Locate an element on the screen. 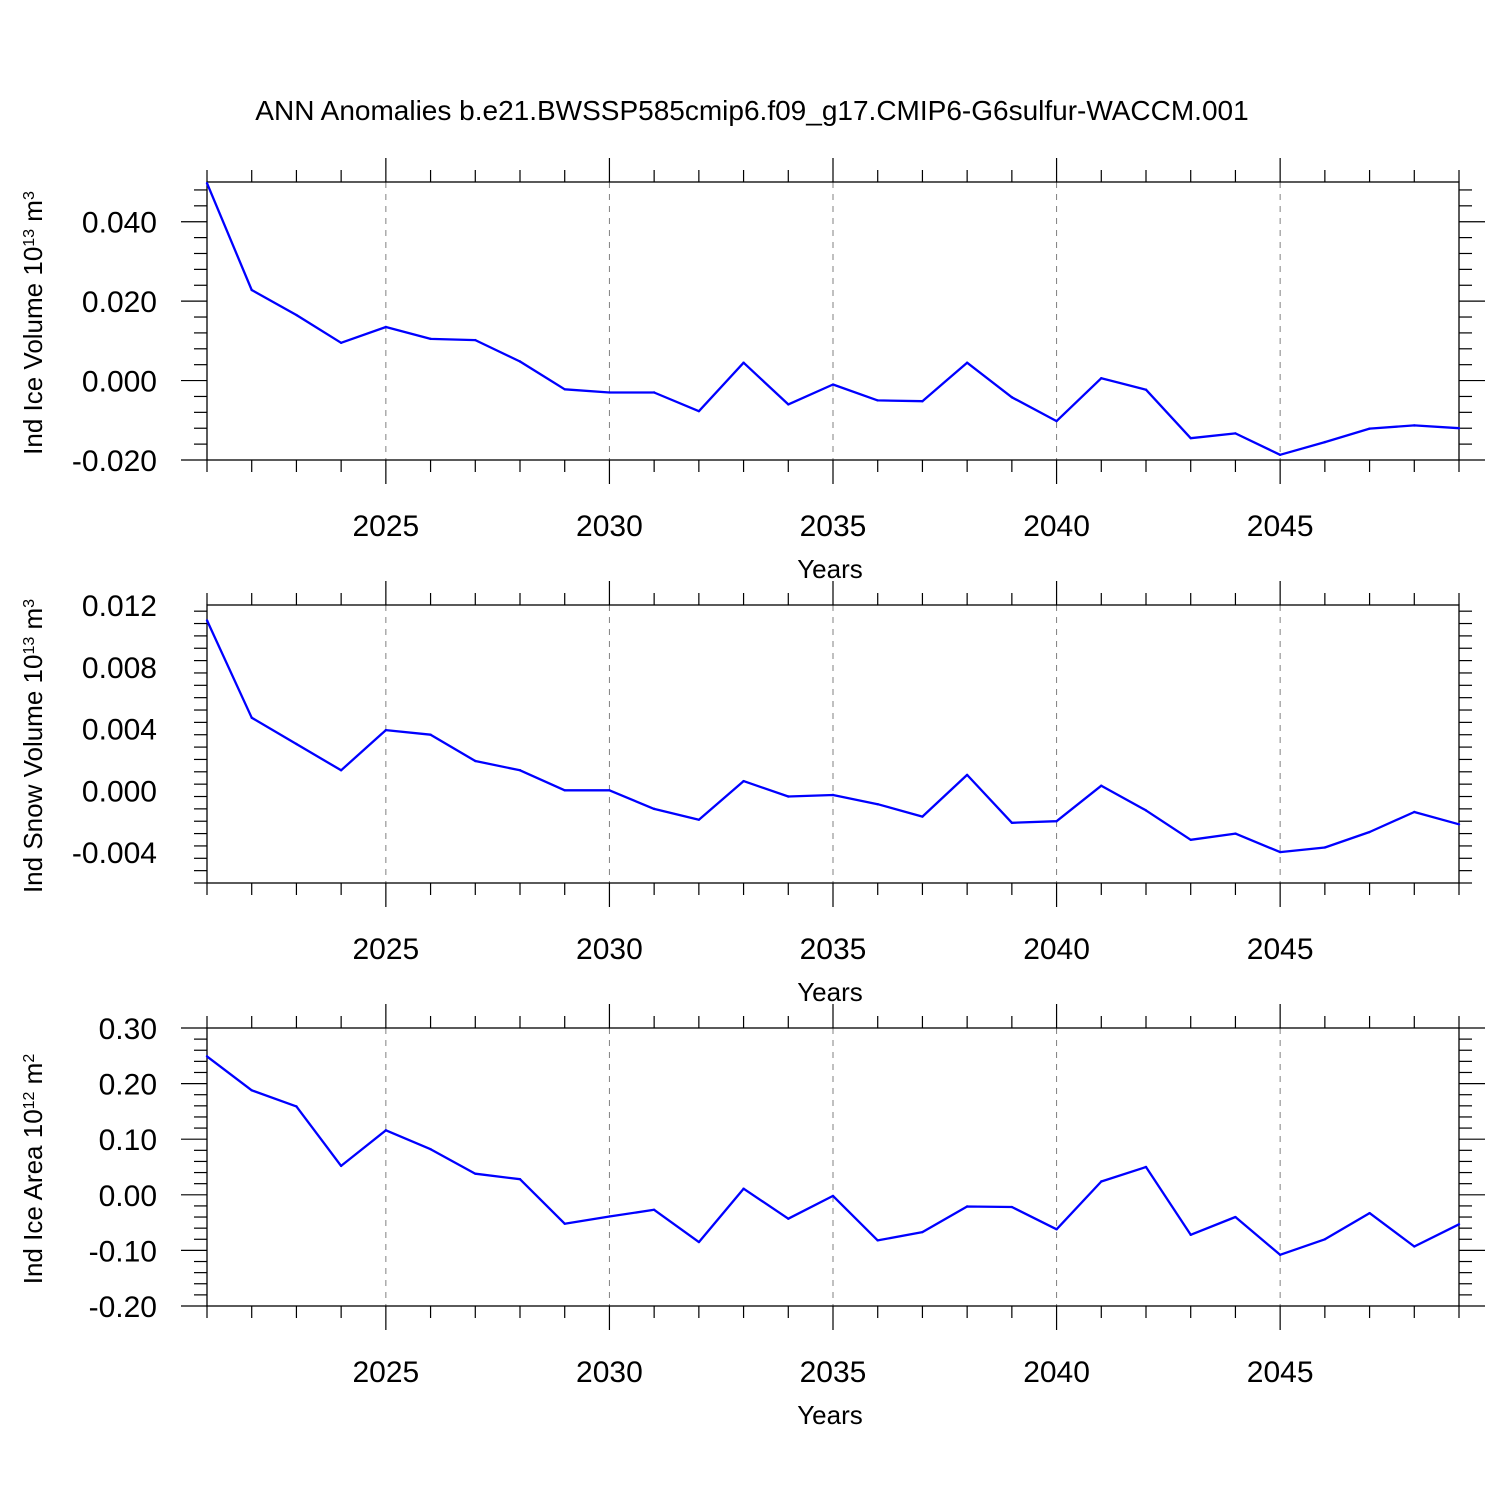  y-axis-label: Ind Ice Volume 1013 m3 is located at coordinates (33, 323).